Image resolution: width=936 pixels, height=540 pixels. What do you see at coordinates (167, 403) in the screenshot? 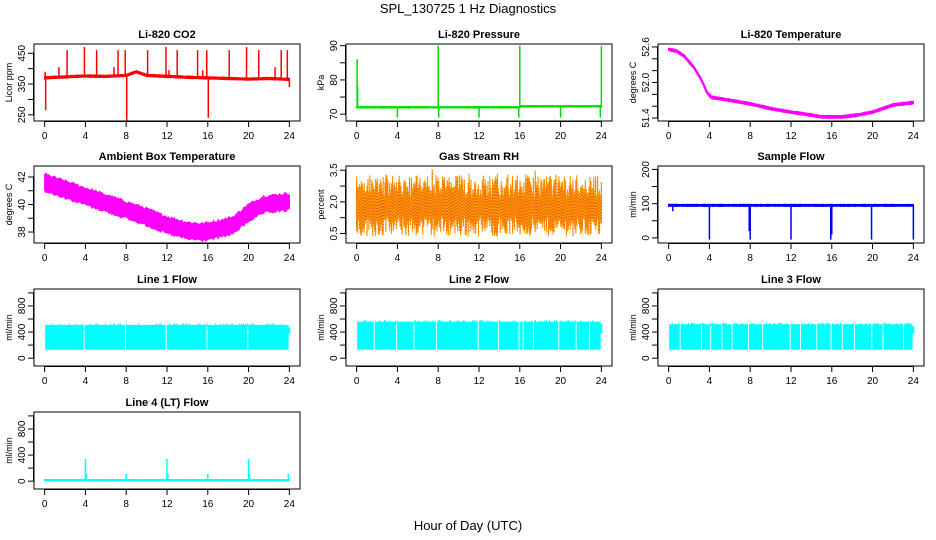
I see `panel-title: Line 4 (LT) Flow` at bounding box center [167, 403].